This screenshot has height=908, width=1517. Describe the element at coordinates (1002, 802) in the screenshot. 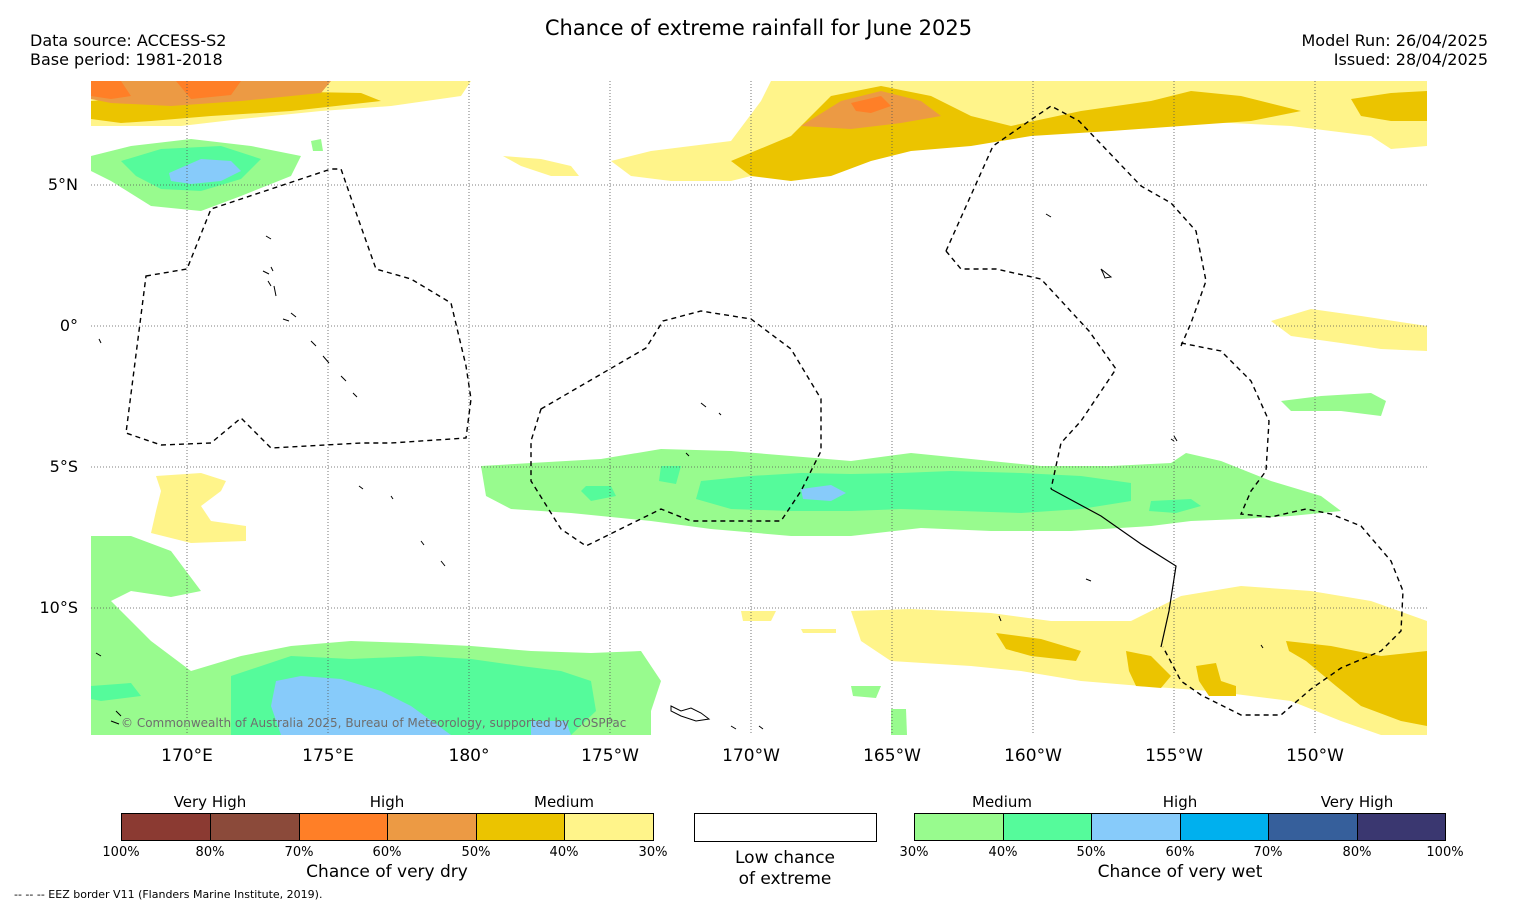

I see `wet-category-medium: Medium` at that location.